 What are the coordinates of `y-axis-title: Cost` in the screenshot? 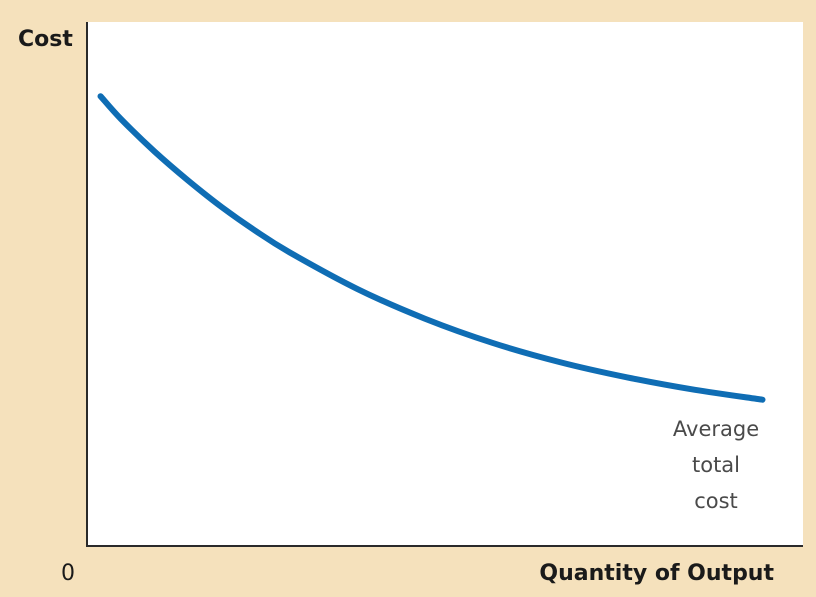 It's located at (45, 39).